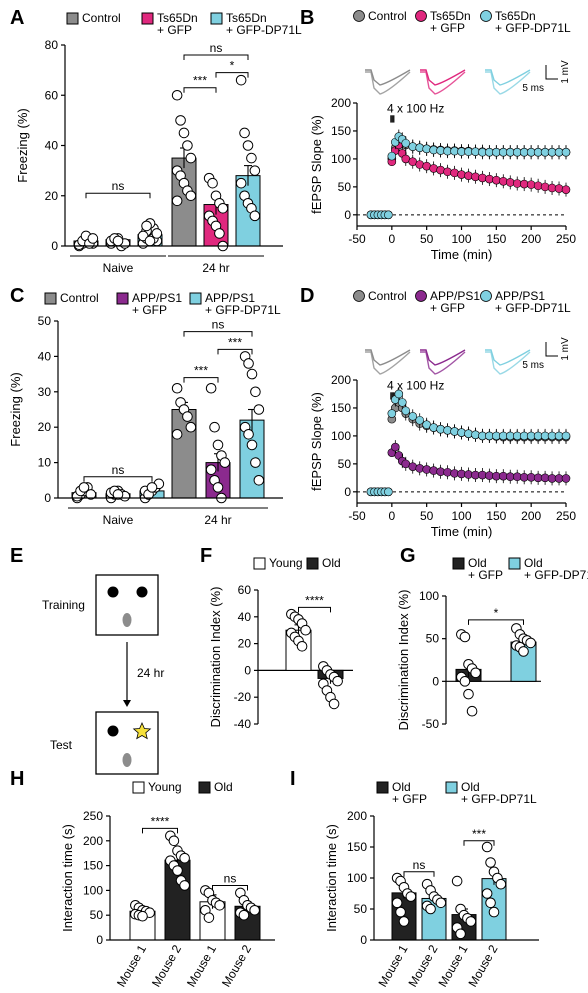  What do you see at coordinates (103, 674) in the screenshot?
I see `panel-e-diagram: Training 24 hr Test` at bounding box center [103, 674].